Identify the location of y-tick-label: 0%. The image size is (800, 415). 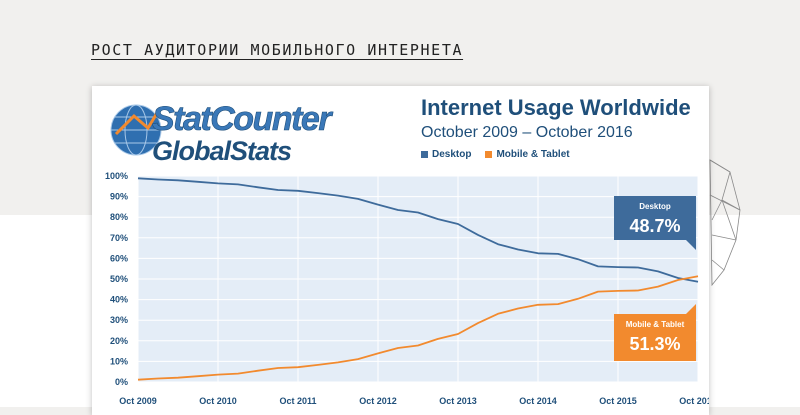
(121, 382).